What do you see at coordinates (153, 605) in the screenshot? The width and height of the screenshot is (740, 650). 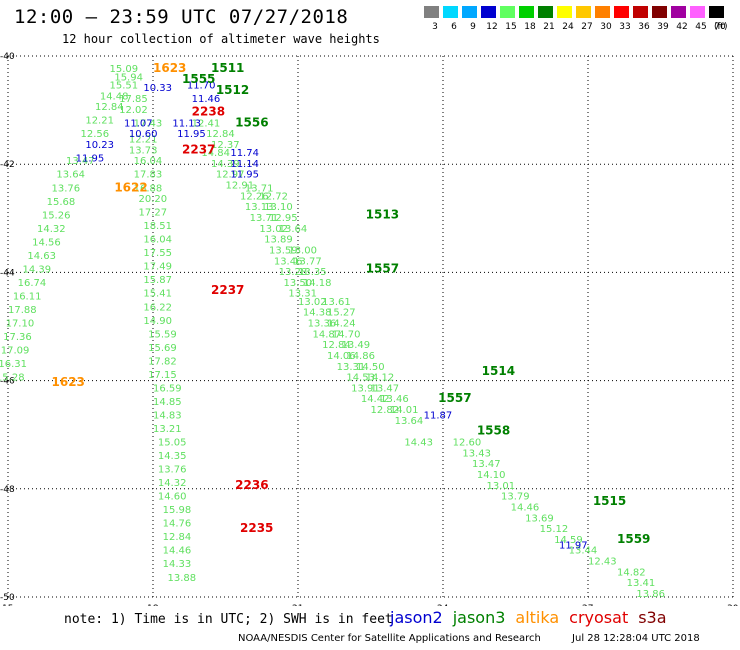 I see `lon-tick-label: 18` at bounding box center [153, 605].